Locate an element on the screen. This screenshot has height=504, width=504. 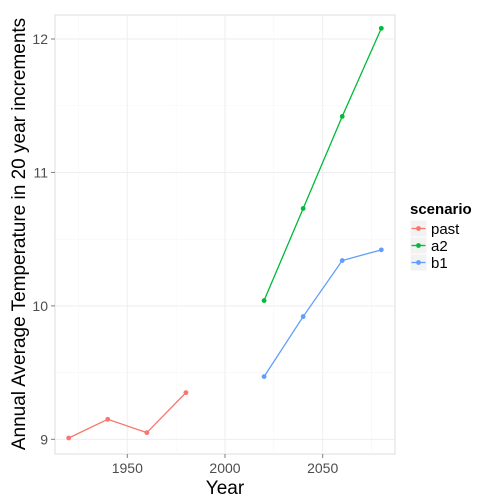
legend-label-b1: b1 is located at coordinates (439, 263).